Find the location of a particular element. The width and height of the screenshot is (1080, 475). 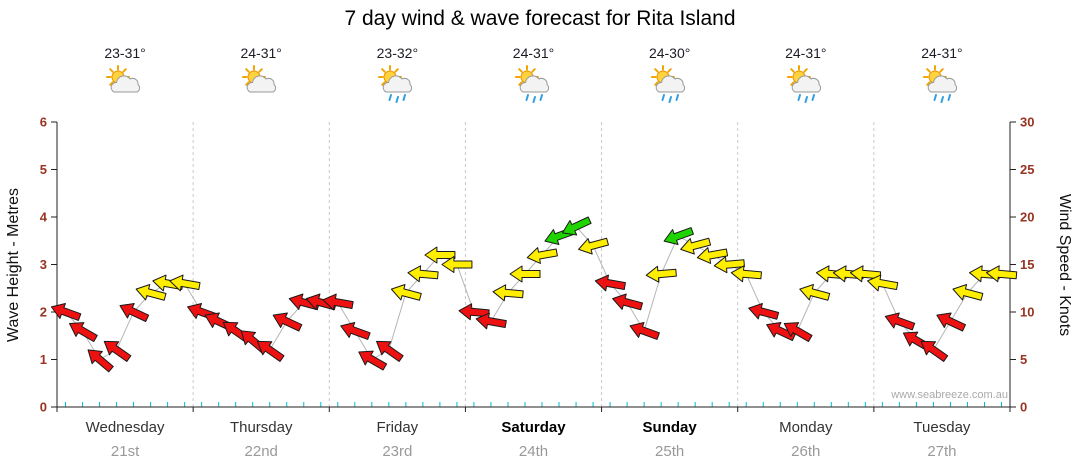

wind-tick-label: 30 is located at coordinates (1027, 122).